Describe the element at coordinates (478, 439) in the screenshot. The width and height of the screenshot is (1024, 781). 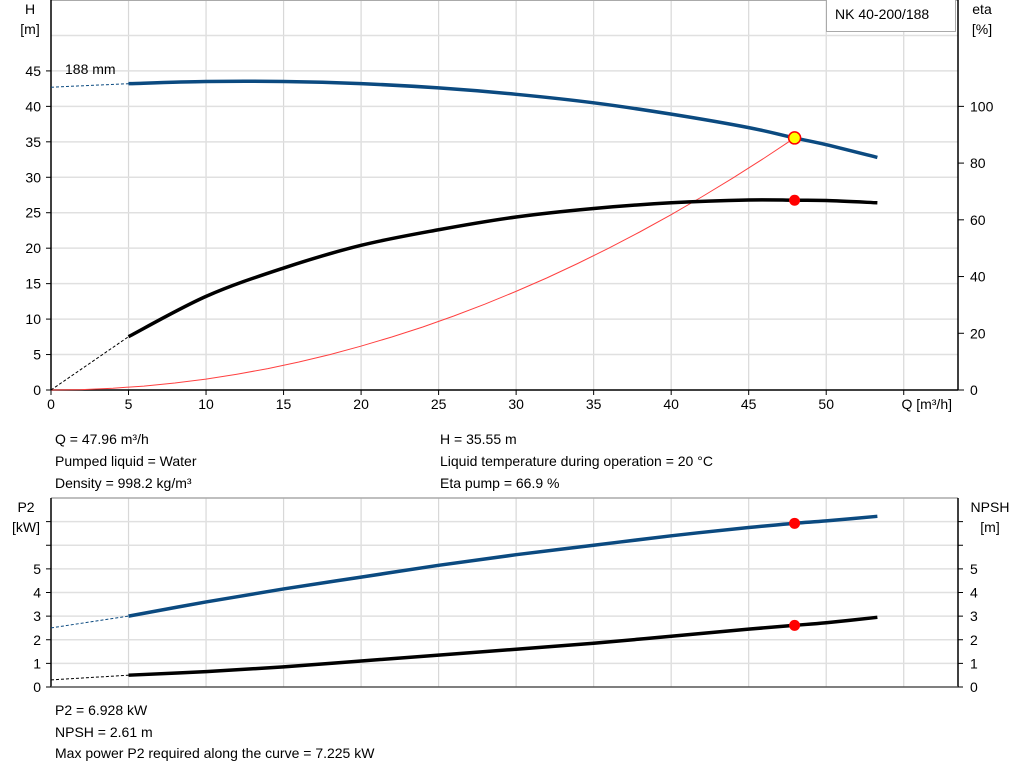
I see `info-head: H = 35.55 m` at that location.